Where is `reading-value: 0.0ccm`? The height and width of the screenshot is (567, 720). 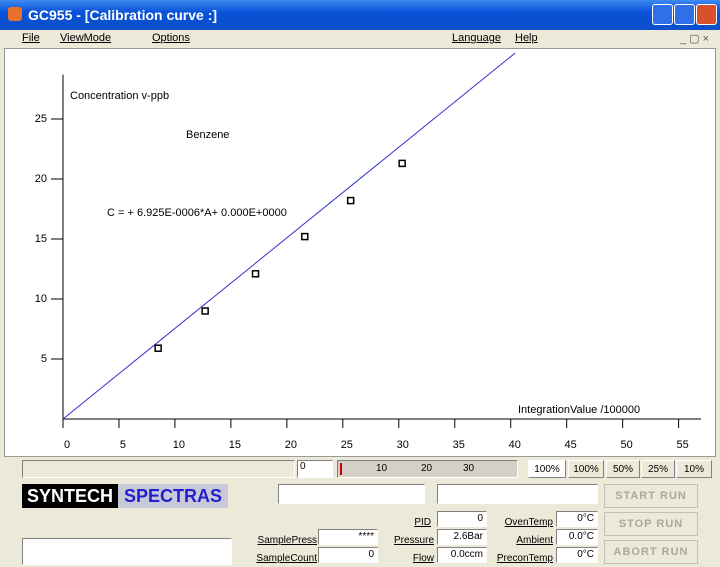 reading-value: 0.0ccm is located at coordinates (462, 555).